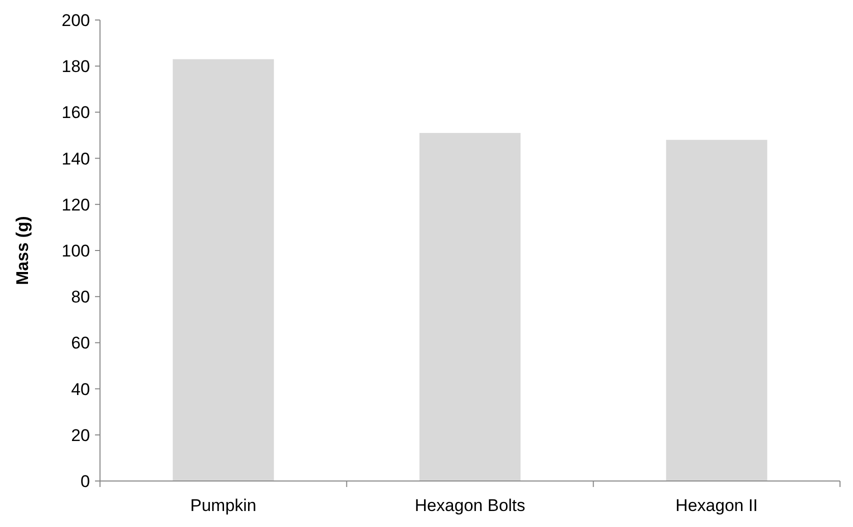 This screenshot has width=853, height=527. What do you see at coordinates (223, 505) in the screenshot?
I see `x-tick-label: Pumpkin` at bounding box center [223, 505].